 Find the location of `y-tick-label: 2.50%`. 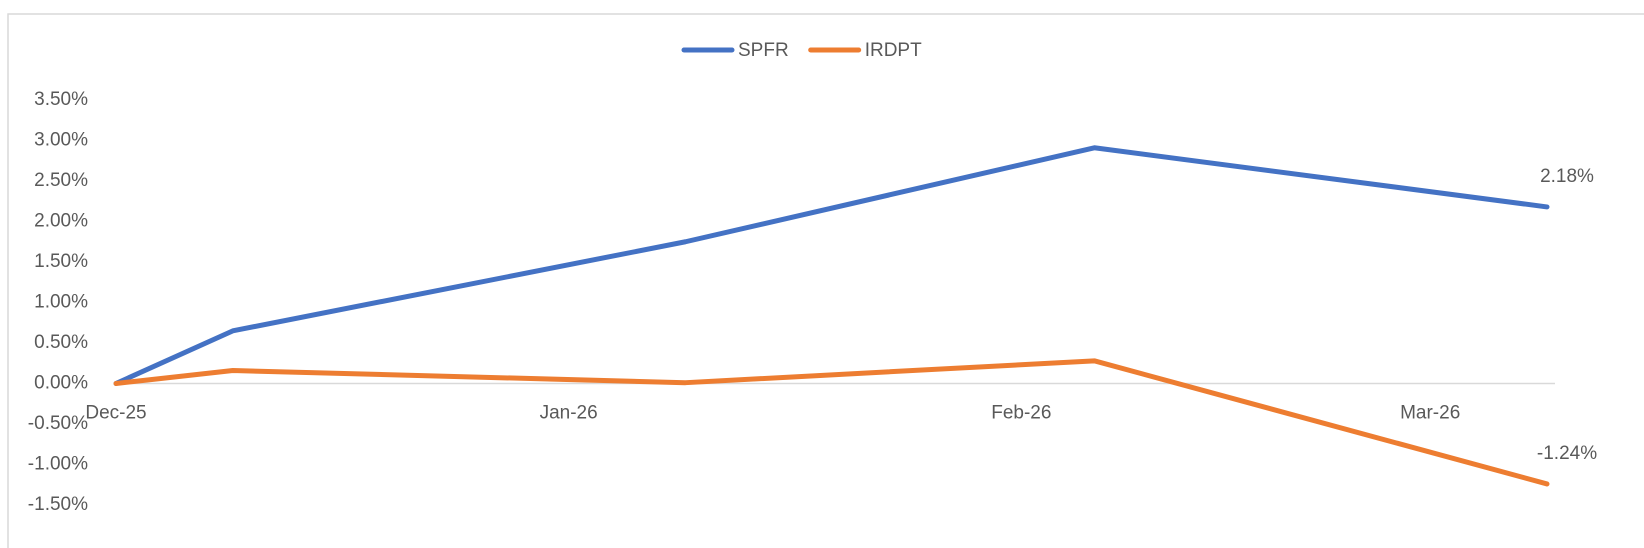

y-tick-label: 2.50% is located at coordinates (61, 180).